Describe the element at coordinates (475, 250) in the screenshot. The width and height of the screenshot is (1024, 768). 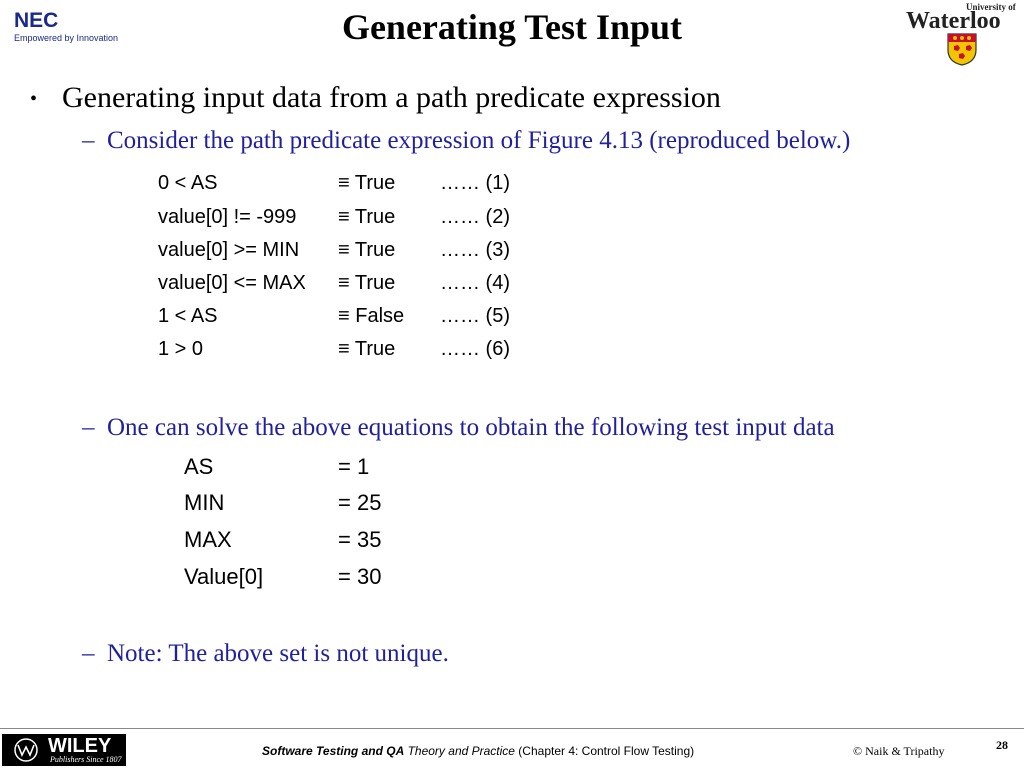
I see `equation-ref: …… (3)` at that location.